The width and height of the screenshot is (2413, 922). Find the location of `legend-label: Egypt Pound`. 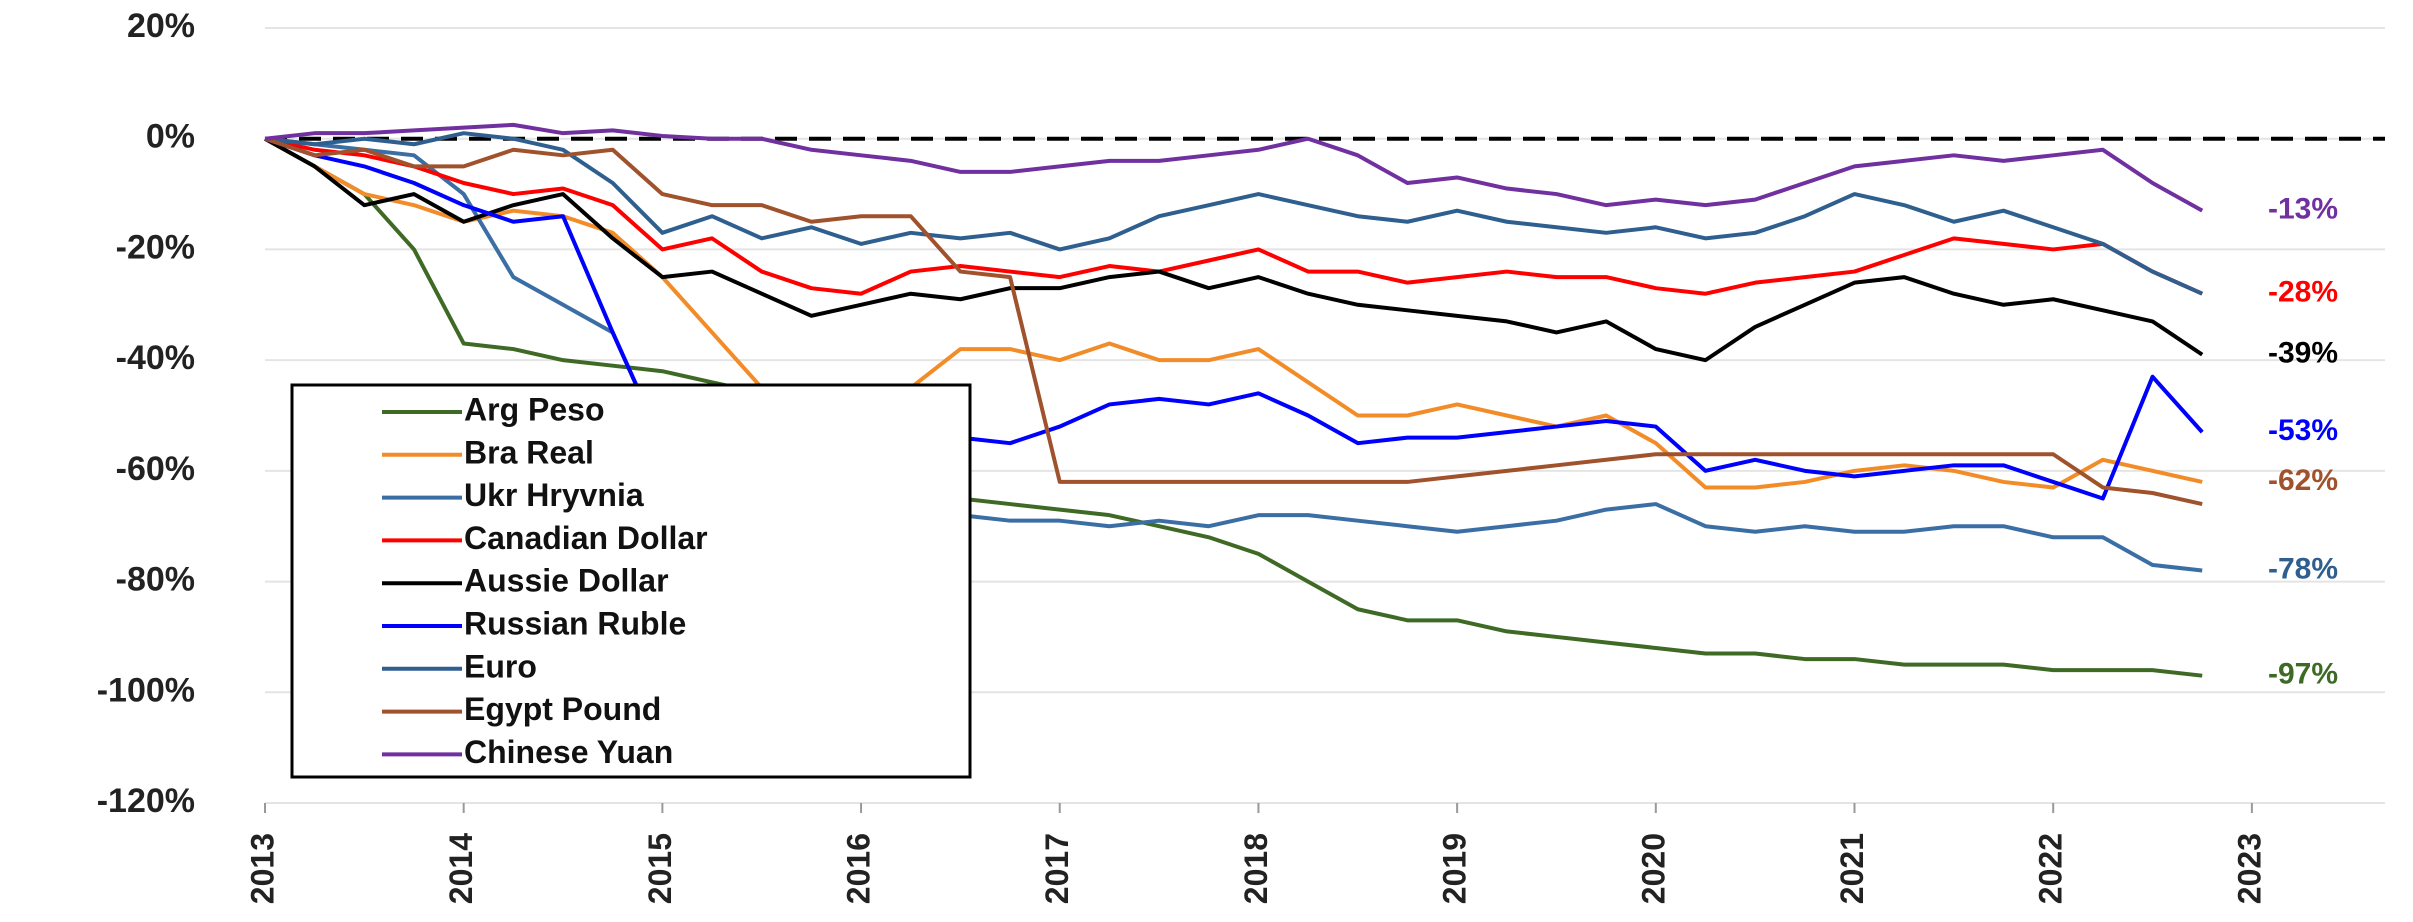

legend-label: Egypt Pound is located at coordinates (562, 709).